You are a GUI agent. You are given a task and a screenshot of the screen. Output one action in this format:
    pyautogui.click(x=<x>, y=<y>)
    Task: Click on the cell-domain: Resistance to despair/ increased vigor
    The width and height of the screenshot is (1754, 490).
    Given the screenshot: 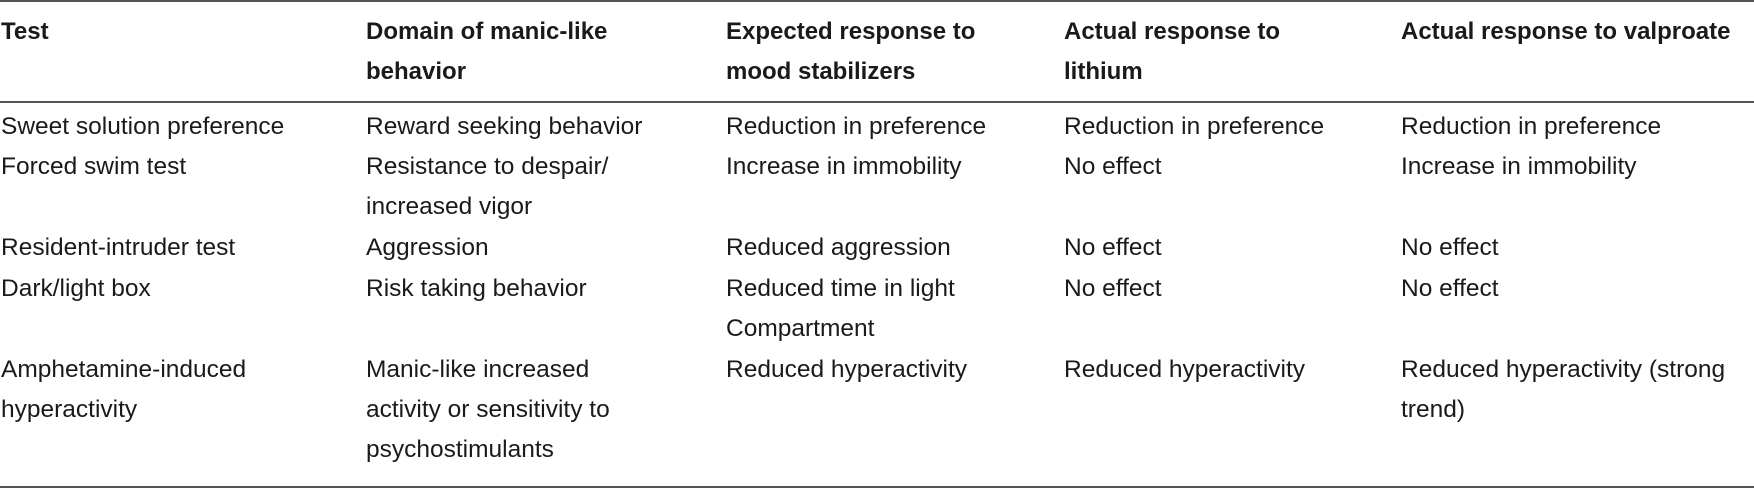 What is the action you would take?
    pyautogui.click(x=487, y=186)
    